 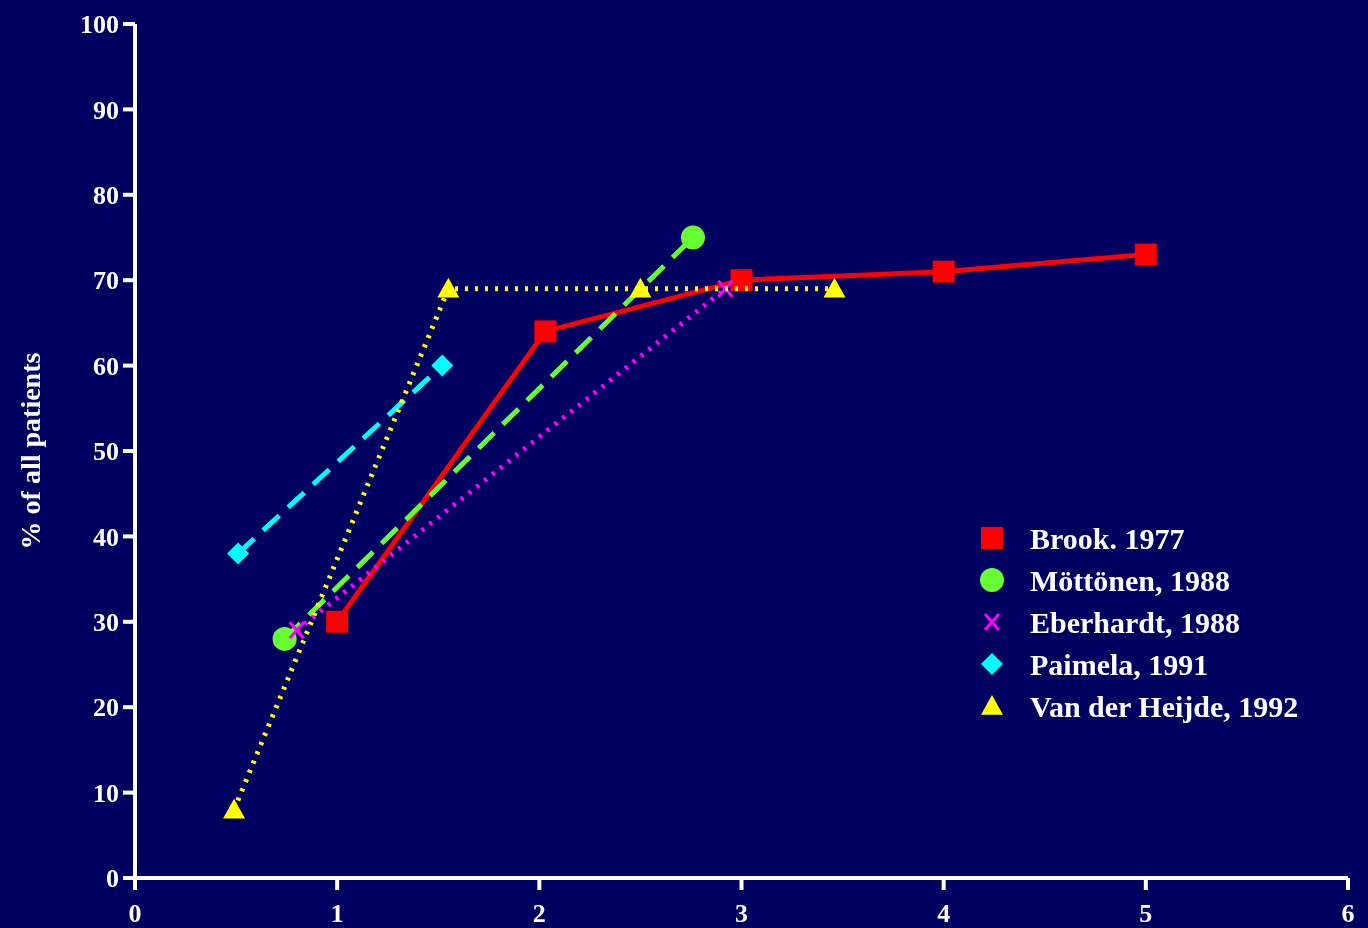 What do you see at coordinates (106, 622) in the screenshot?
I see `y-tick-label: 30` at bounding box center [106, 622].